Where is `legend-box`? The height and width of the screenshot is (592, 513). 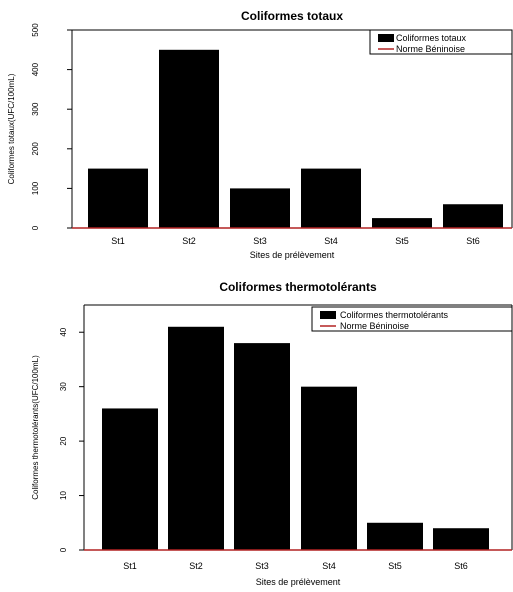 legend-box is located at coordinates (412, 319).